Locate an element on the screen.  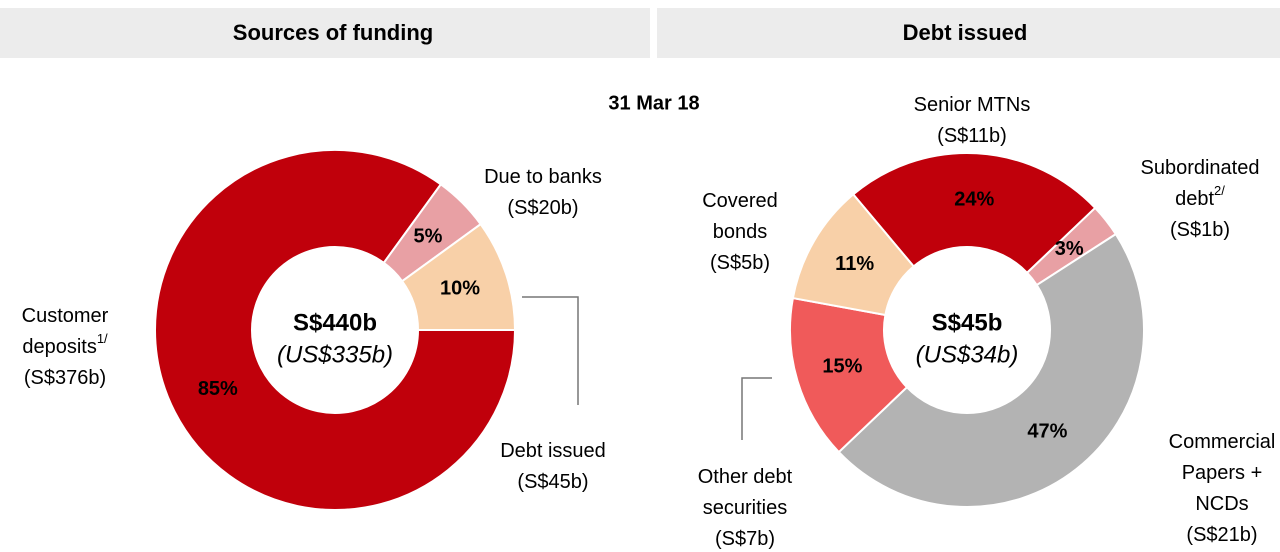
category-line: Covered is located at coordinates (740, 201).